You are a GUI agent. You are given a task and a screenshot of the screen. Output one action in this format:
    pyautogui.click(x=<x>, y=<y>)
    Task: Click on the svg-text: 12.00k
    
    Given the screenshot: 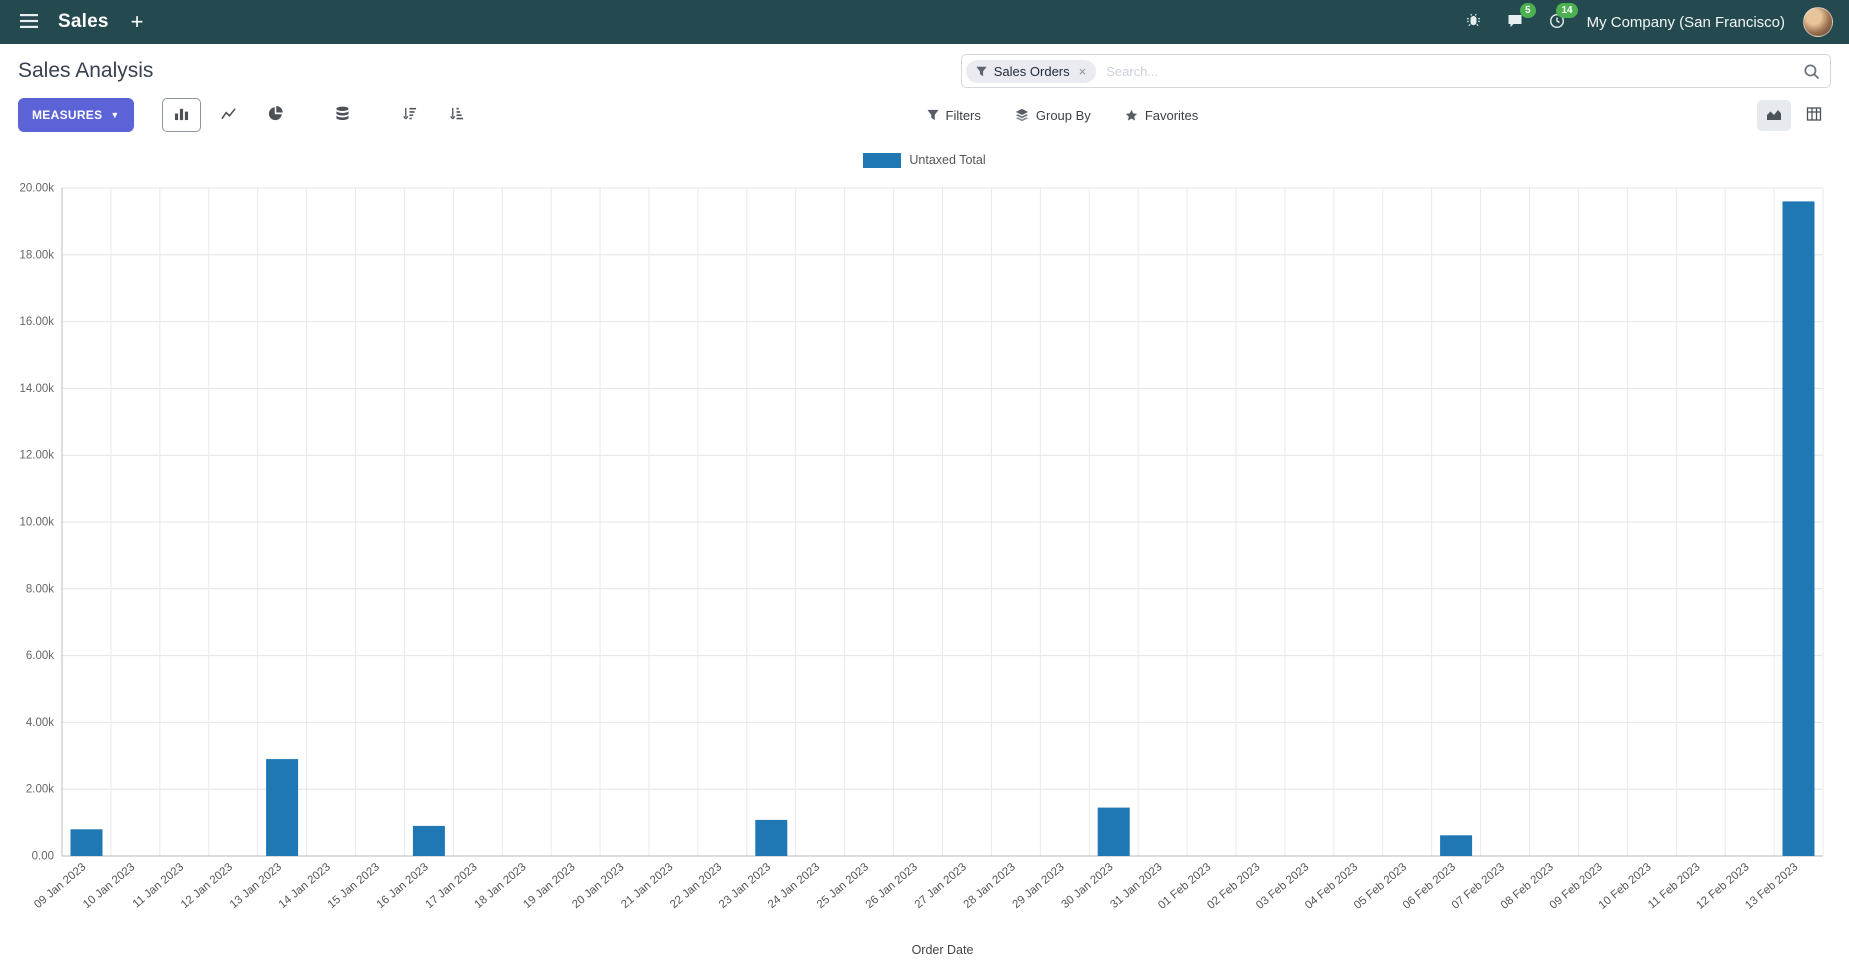 What is the action you would take?
    pyautogui.click(x=36, y=456)
    